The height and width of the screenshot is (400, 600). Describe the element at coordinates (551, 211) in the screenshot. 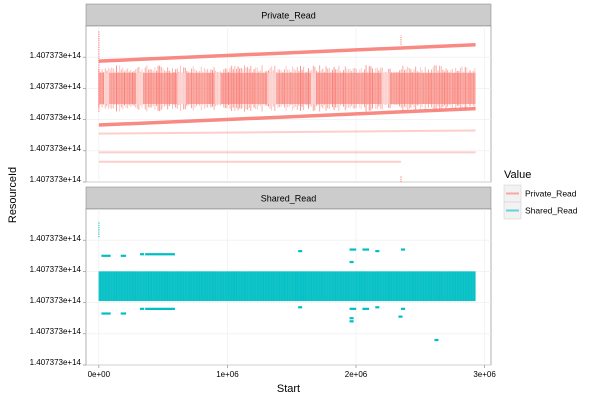

I see `legend-label-shared-read: Shared_Read` at that location.